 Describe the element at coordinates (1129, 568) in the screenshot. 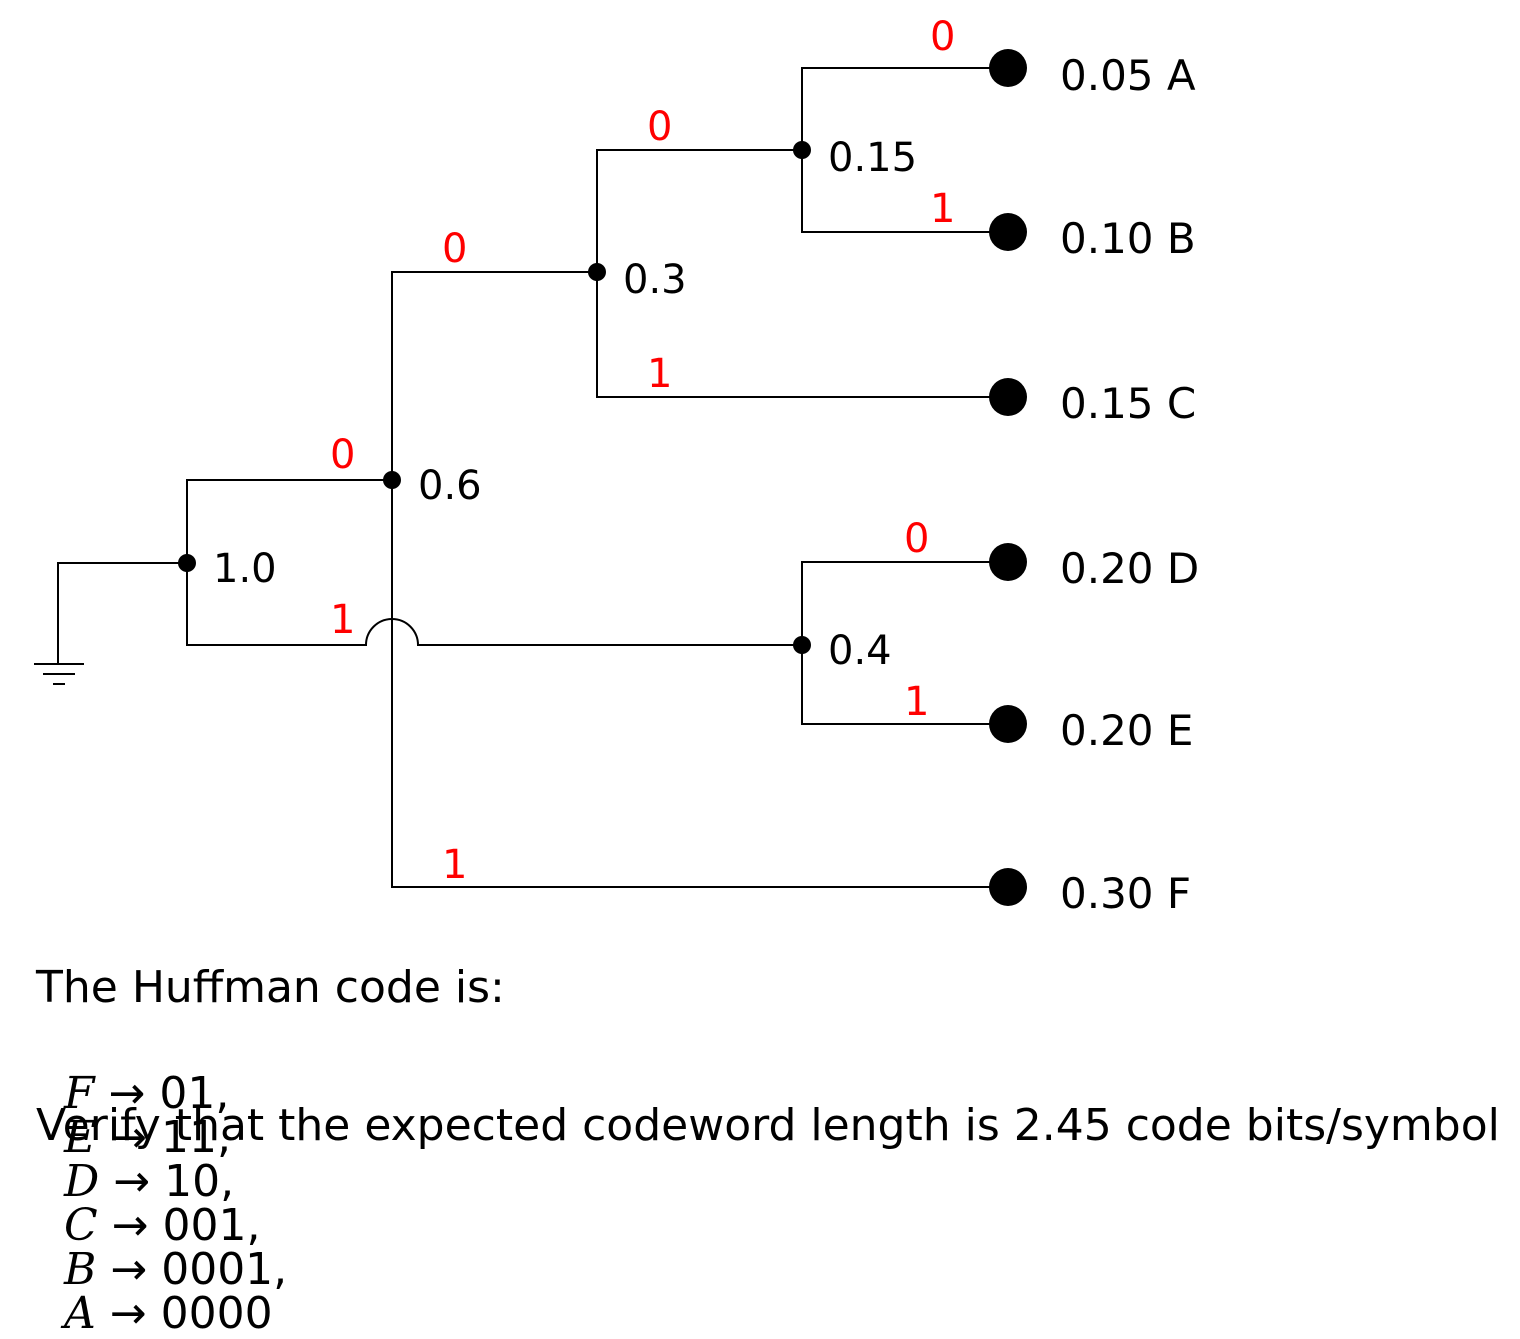

I see `leaf-label-D: 0.20 D` at that location.